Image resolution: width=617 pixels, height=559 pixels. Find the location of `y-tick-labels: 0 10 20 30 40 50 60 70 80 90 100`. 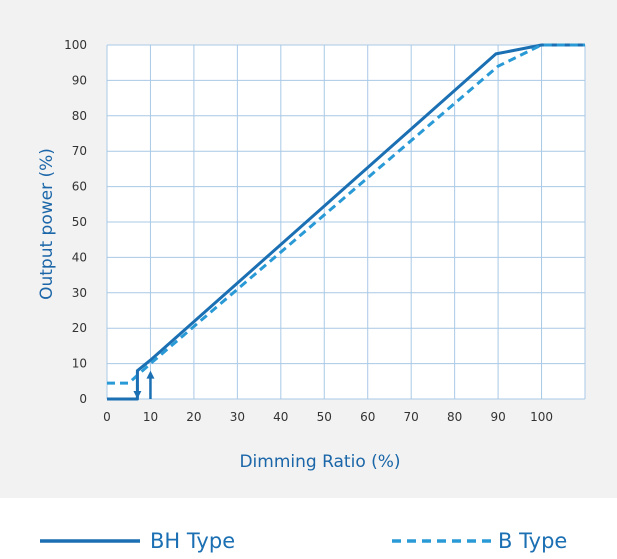

y-tick-labels: 0 10 20 30 40 50 60 70 80 90 100 is located at coordinates (75, 222).